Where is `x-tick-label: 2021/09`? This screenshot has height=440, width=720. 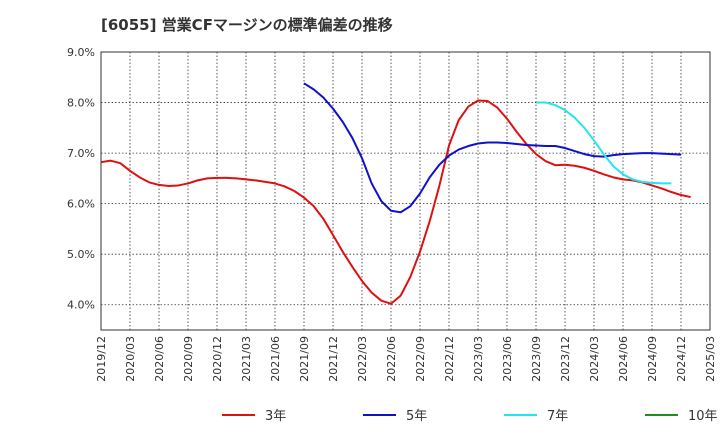
x-tick-label: 2021/09 is located at coordinates (304, 359).